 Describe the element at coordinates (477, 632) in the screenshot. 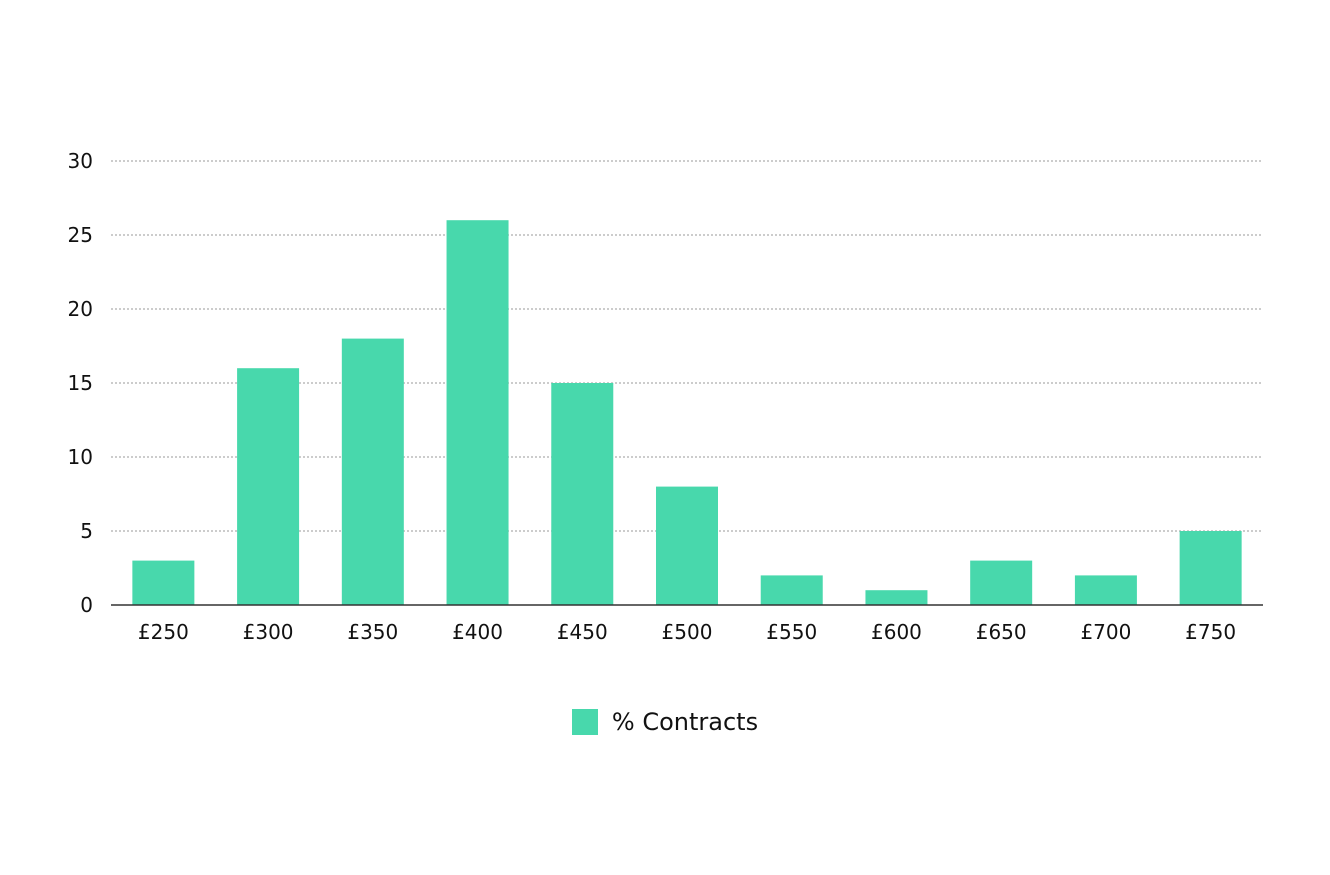

I see `x-tick-label: £400` at that location.